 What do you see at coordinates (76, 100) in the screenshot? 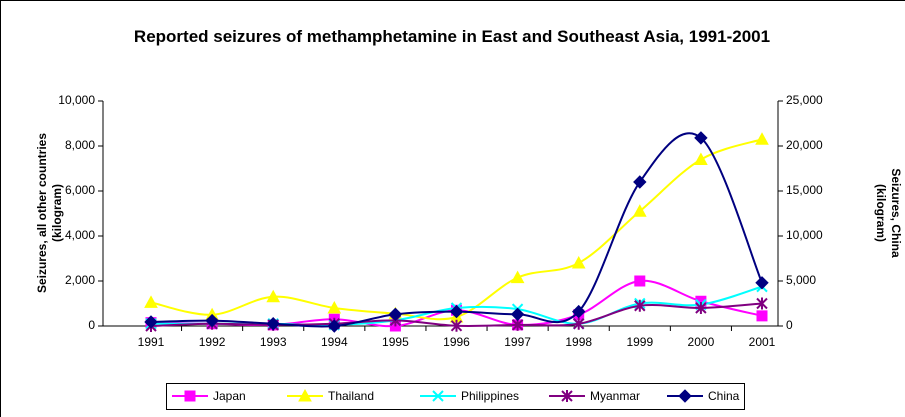
I see `y-tick-label: 10,000` at bounding box center [76, 100].